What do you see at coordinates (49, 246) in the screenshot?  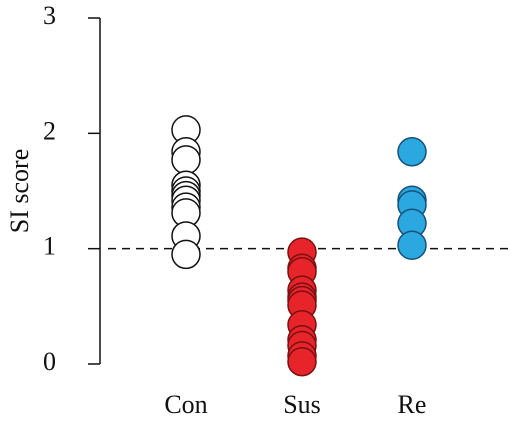 I see `y-tick-label: 1` at bounding box center [49, 246].